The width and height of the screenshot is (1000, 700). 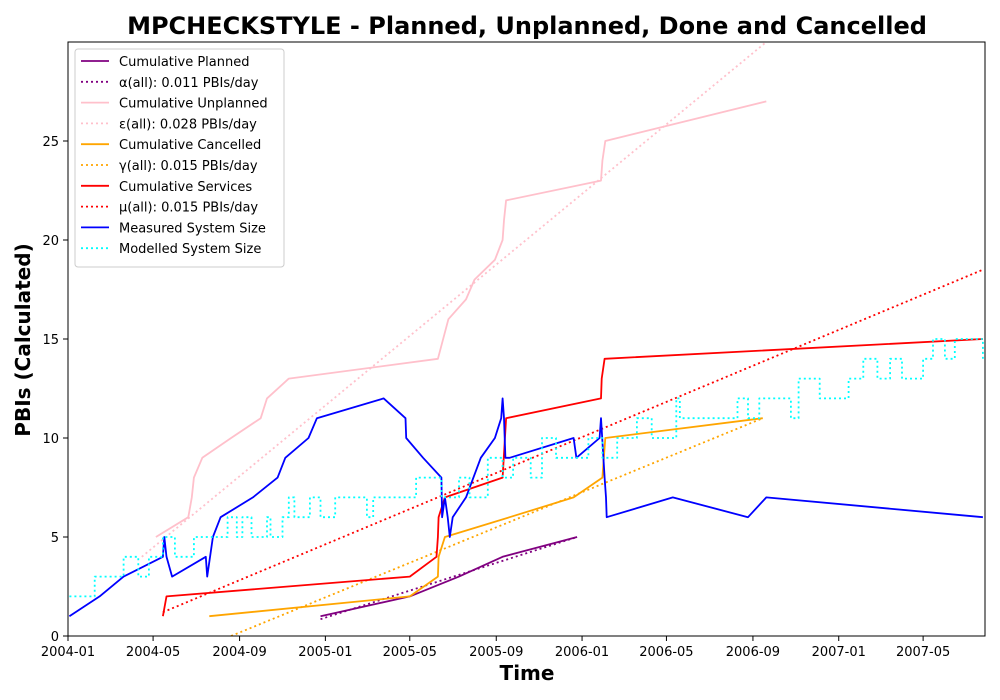 I want to click on legend-entry-label: Cumulative Cancelled, so click(x=190, y=145).